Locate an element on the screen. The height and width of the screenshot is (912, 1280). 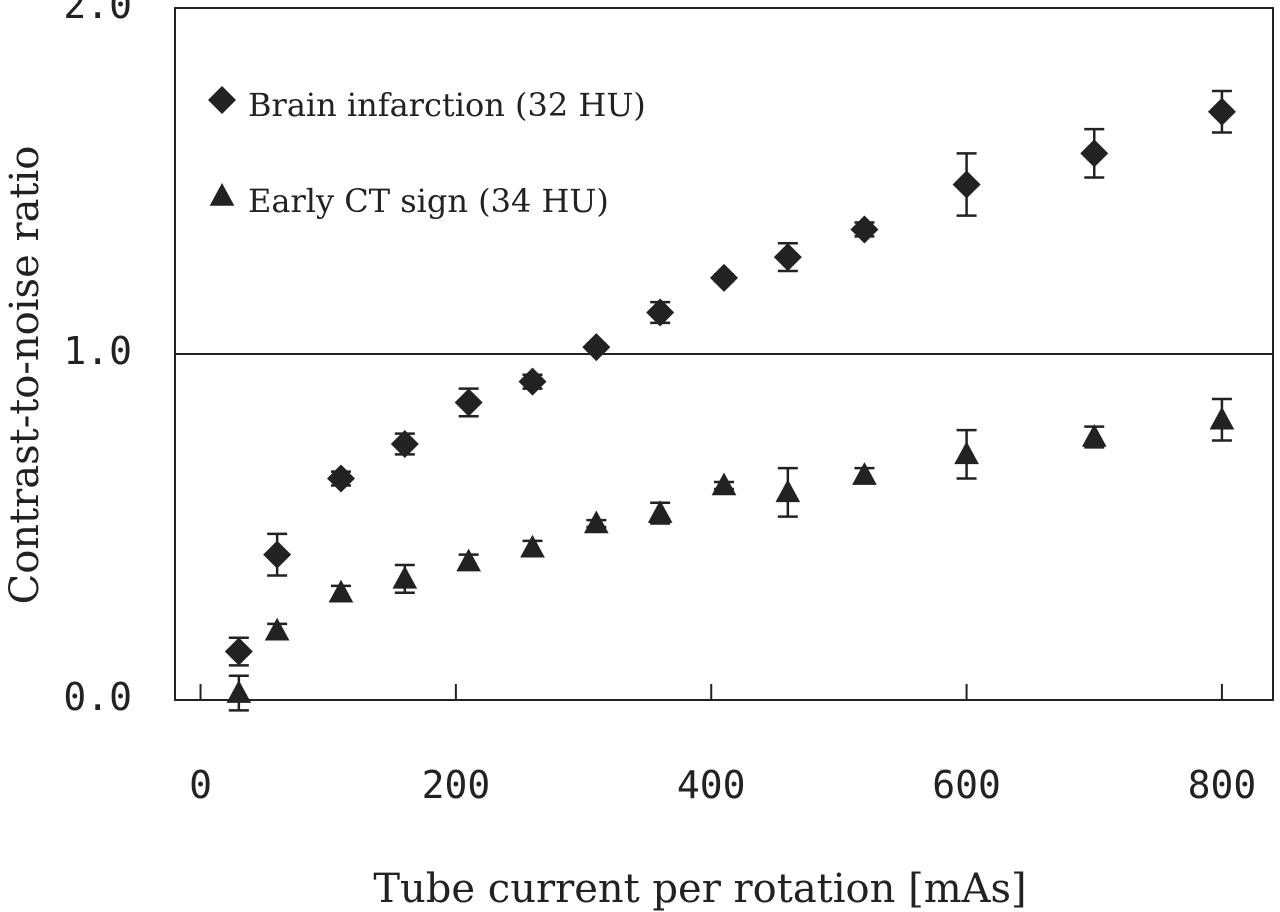
x-axis-title: Tube current per rotation [mAs] is located at coordinates (699, 889).